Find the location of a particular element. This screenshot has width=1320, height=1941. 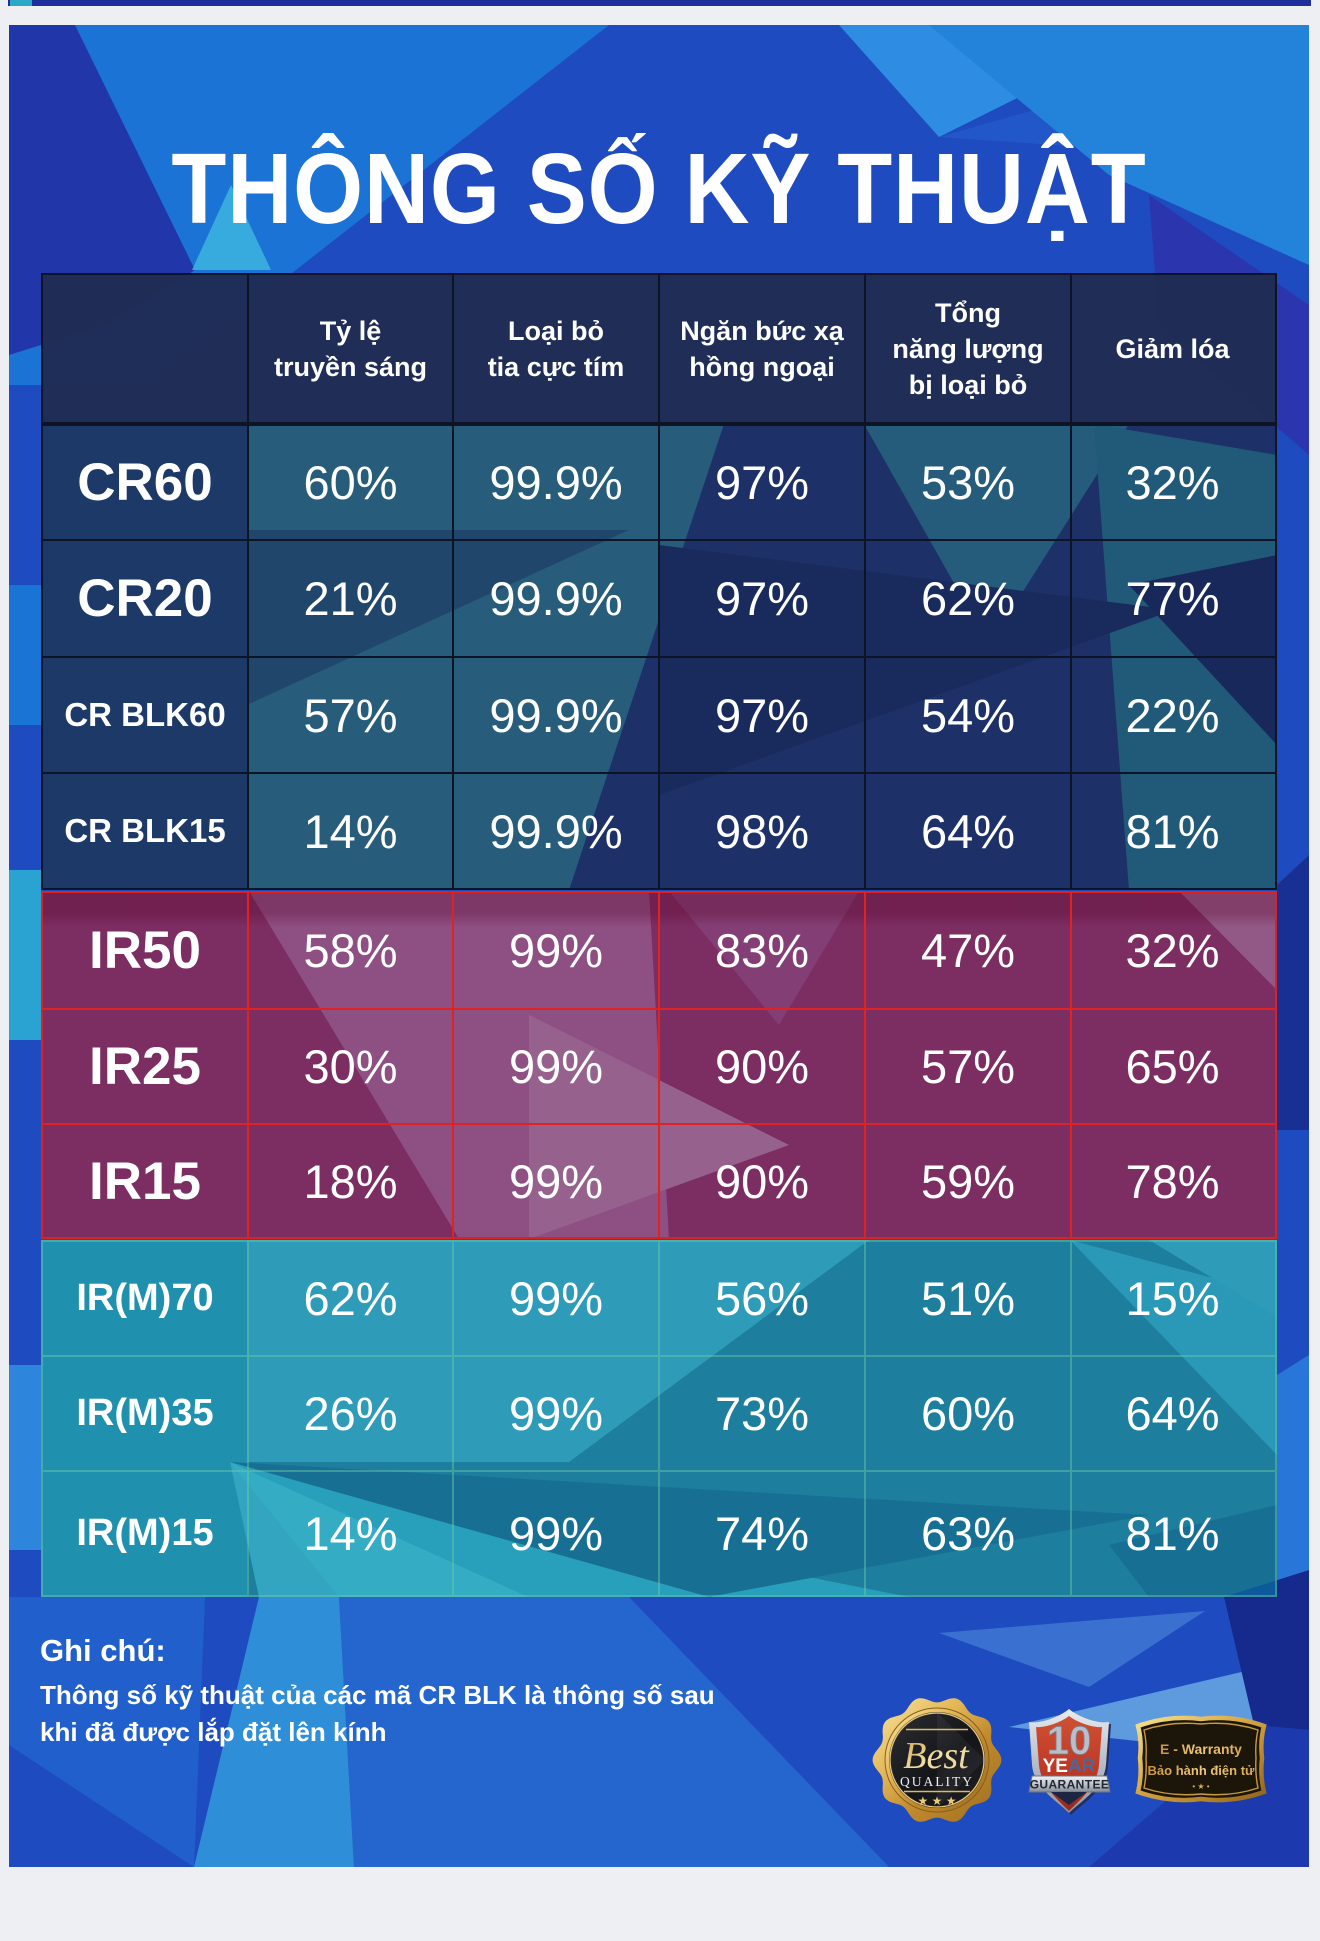

svg-text: E - Warranty is located at coordinates (1201, 1749).